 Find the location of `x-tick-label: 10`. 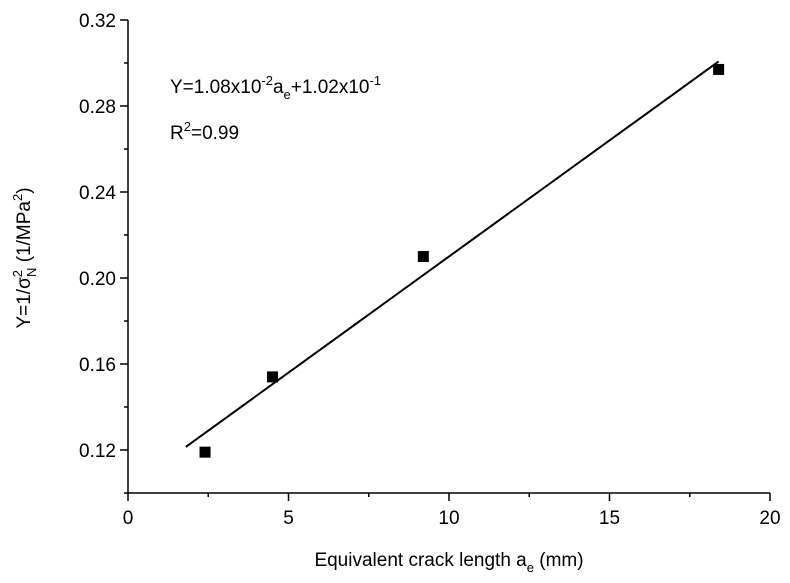

x-tick-label: 10 is located at coordinates (448, 518).